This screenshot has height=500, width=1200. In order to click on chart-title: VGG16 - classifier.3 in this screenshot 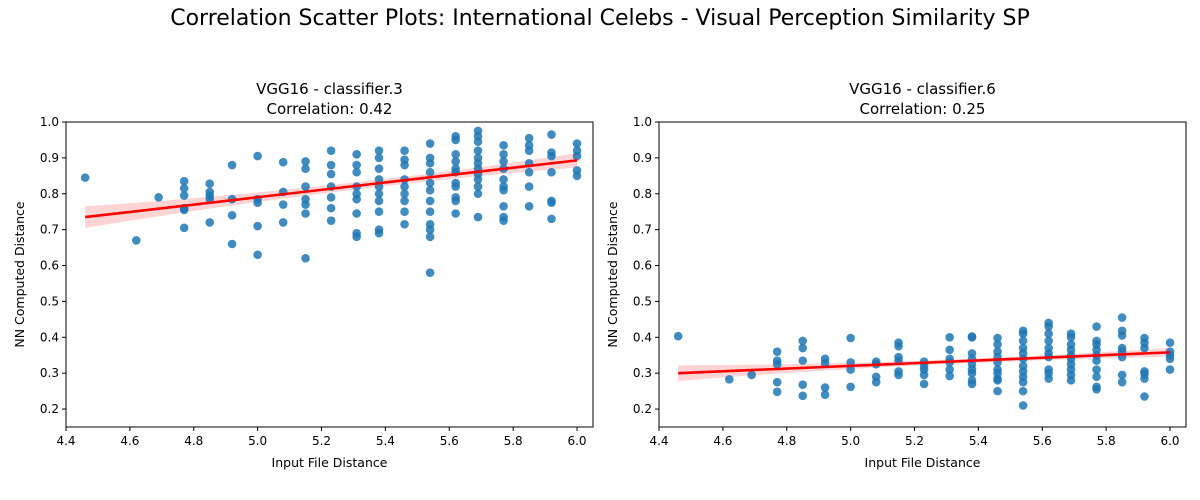, I will do `click(329, 89)`.